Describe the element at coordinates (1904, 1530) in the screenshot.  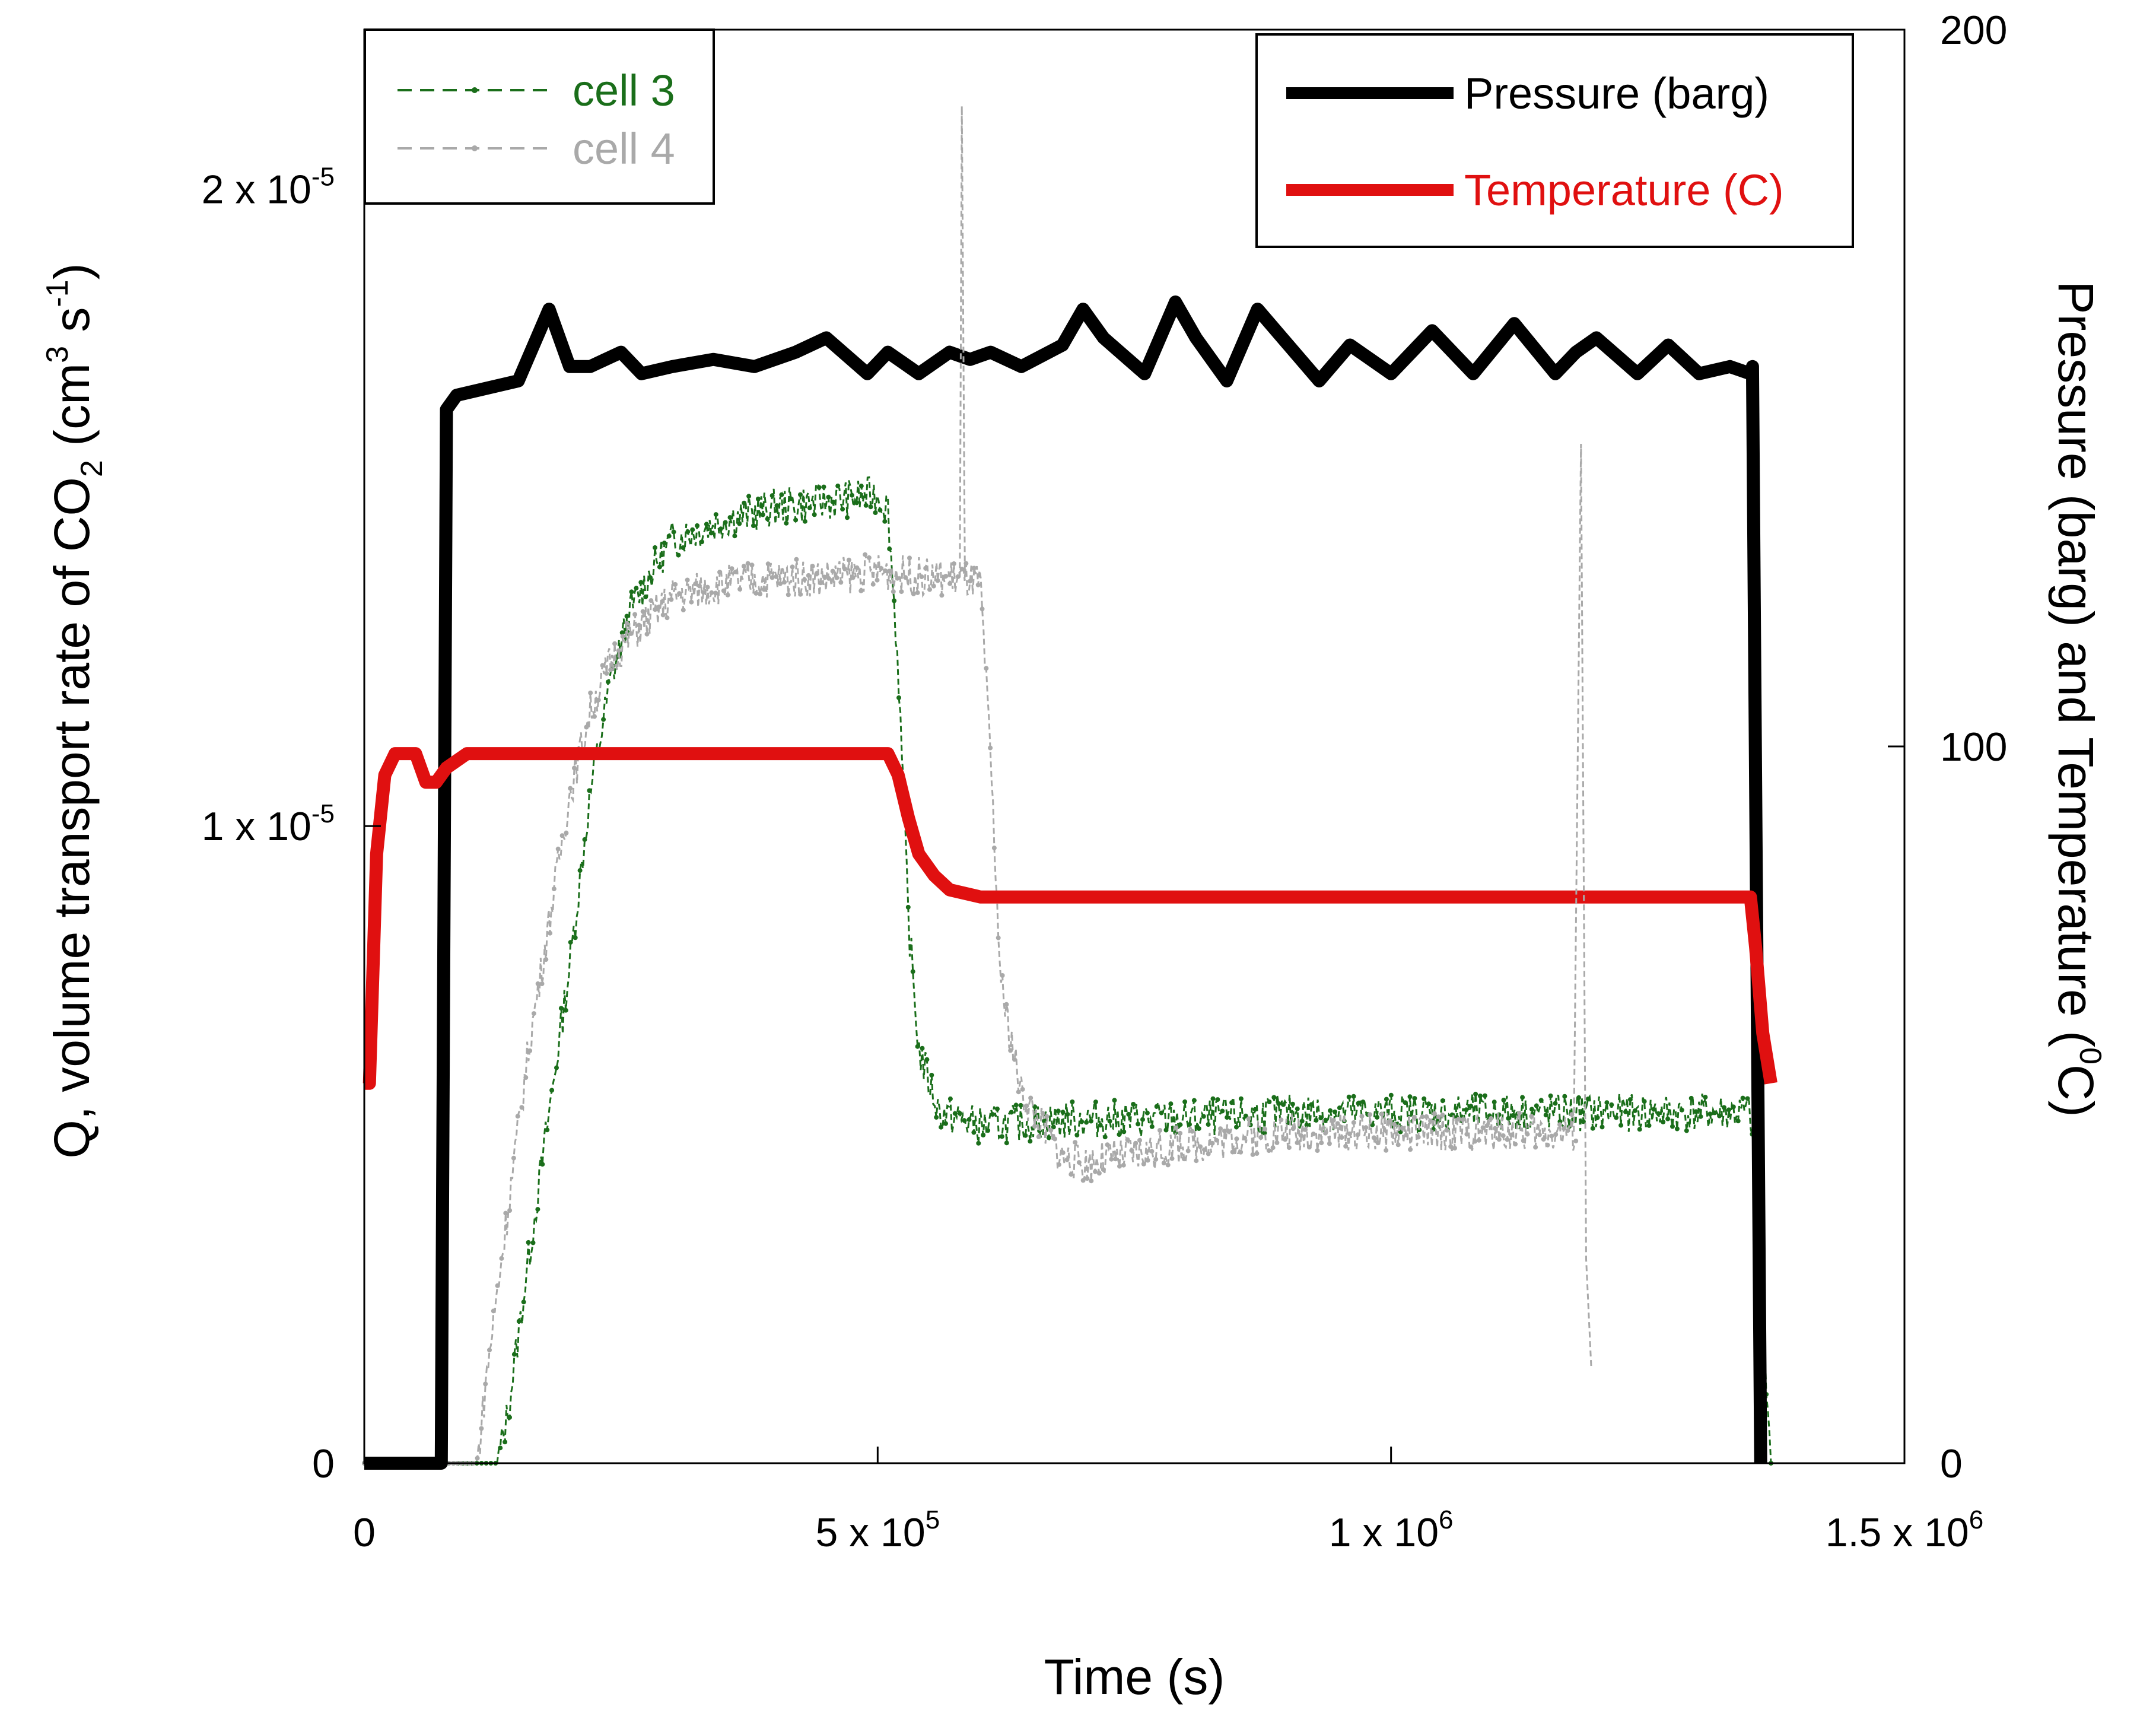
I see `x-tick-label-3: 1.5 x 10⁶` at that location.